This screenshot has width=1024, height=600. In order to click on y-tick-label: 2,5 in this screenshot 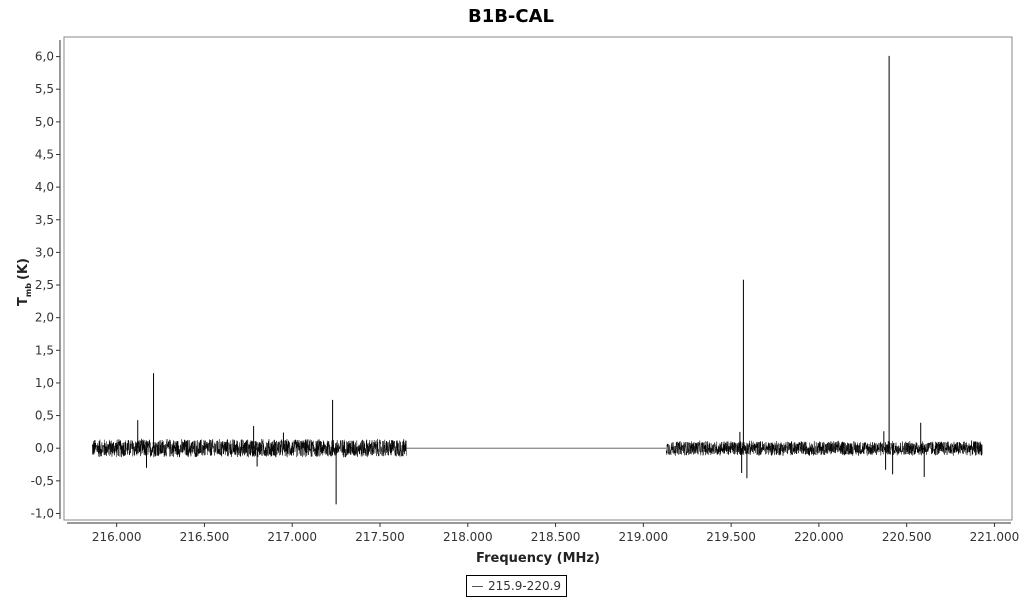, I will do `click(44, 285)`.